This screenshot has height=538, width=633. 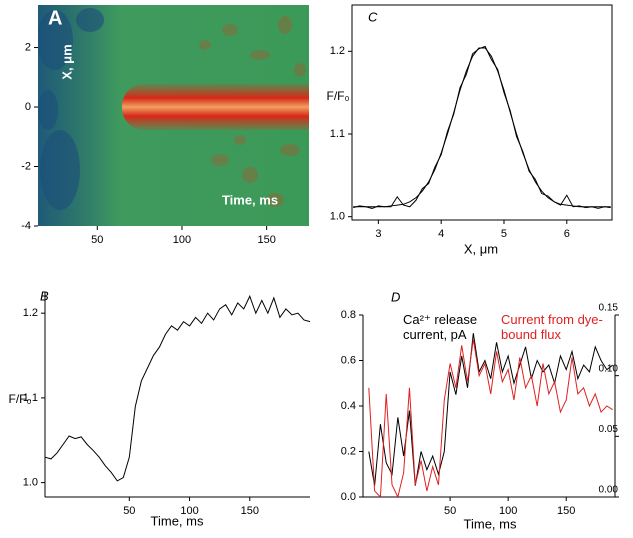 What do you see at coordinates (609, 490) in the screenshot?
I see `y2-tick-label: 0.00` at bounding box center [609, 490].